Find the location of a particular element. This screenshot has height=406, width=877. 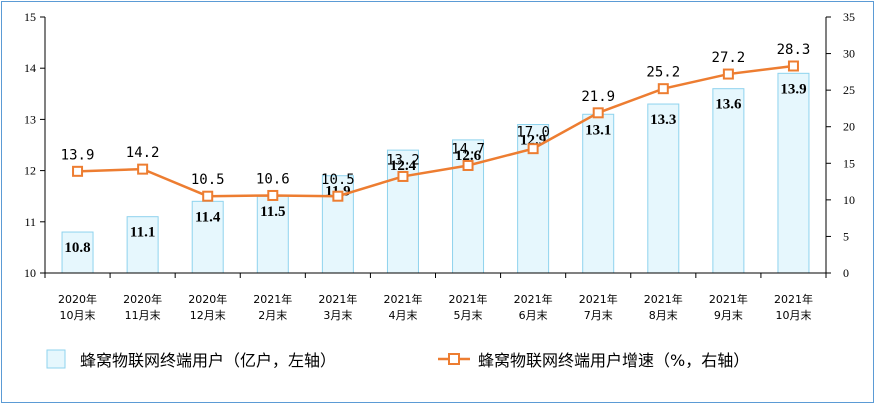

line-data-label: 27.2 is located at coordinates (729, 58).